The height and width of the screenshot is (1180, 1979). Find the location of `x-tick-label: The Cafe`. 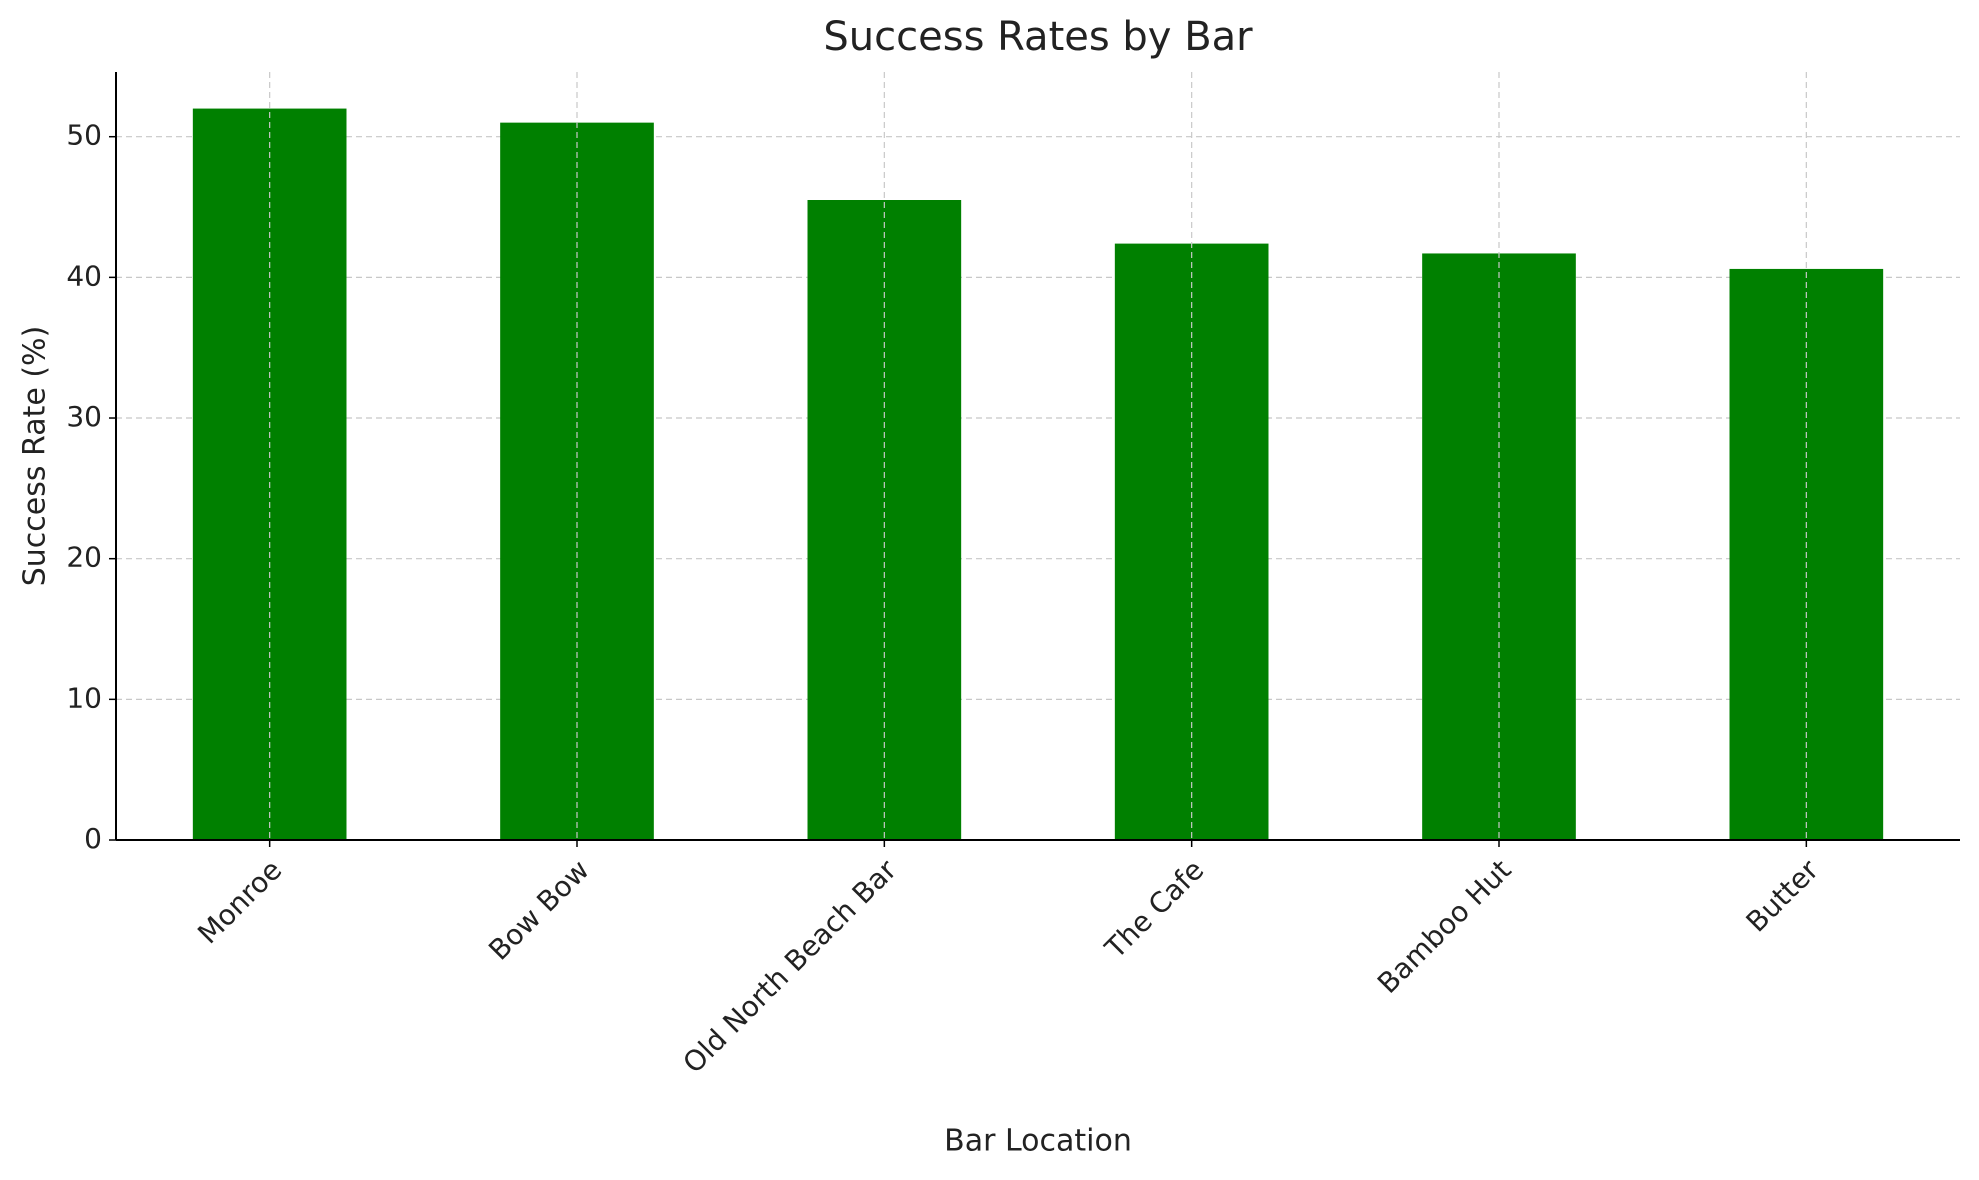

x-tick-label: The Cafe is located at coordinates (1154, 909).